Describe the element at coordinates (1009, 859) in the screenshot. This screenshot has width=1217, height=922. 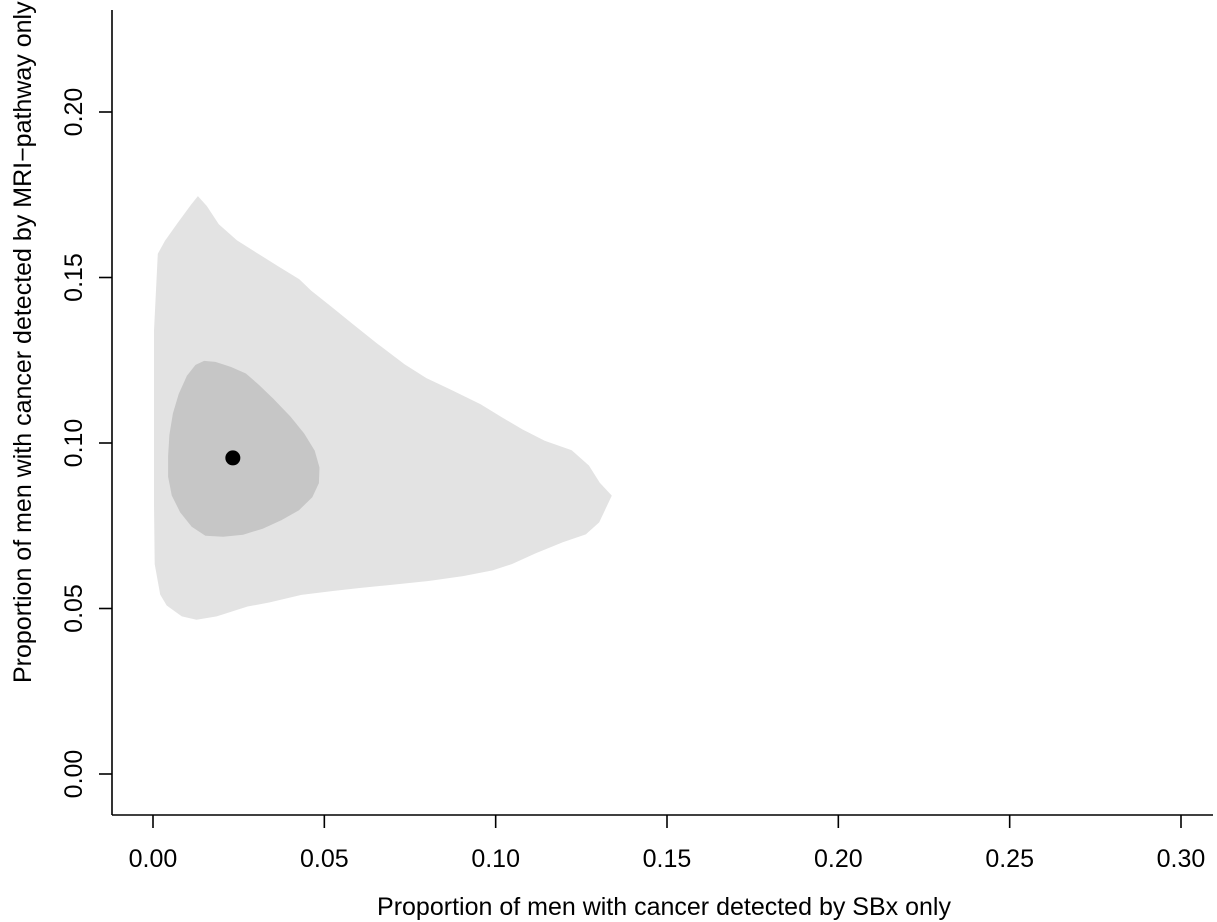
I see `x-tick-label: 0.25` at that location.